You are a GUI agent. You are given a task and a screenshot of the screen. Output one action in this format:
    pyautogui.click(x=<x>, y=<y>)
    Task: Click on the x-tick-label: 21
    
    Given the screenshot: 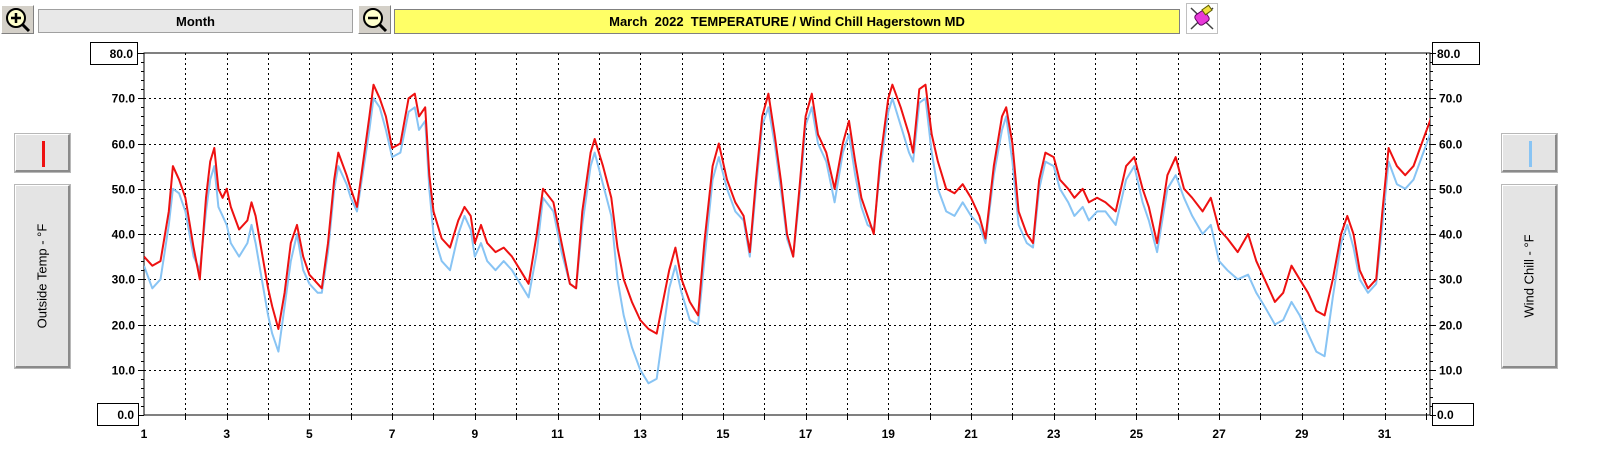 What is the action you would take?
    pyautogui.click(x=971, y=434)
    